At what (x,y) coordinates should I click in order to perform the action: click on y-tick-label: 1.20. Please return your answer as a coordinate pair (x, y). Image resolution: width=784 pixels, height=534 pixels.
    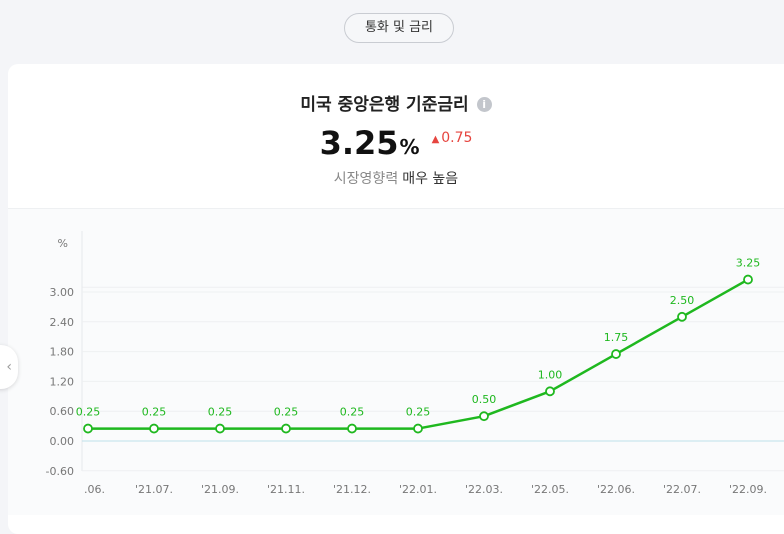
    Looking at the image, I should click on (62, 381).